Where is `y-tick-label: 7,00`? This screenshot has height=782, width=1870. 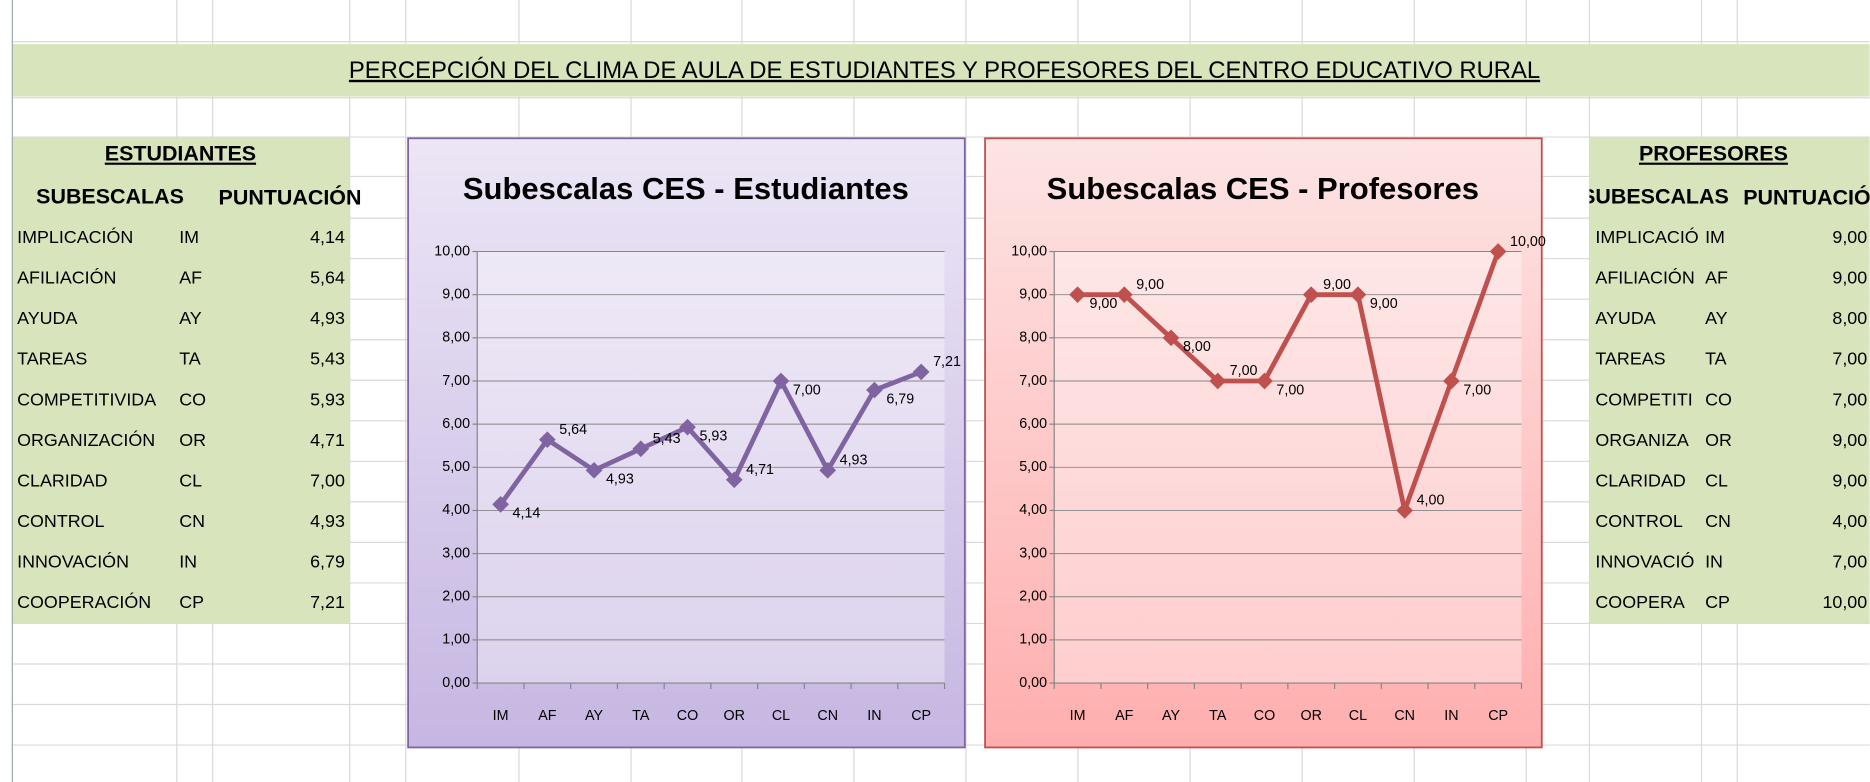
y-tick-label: 7,00 is located at coordinates (1033, 381).